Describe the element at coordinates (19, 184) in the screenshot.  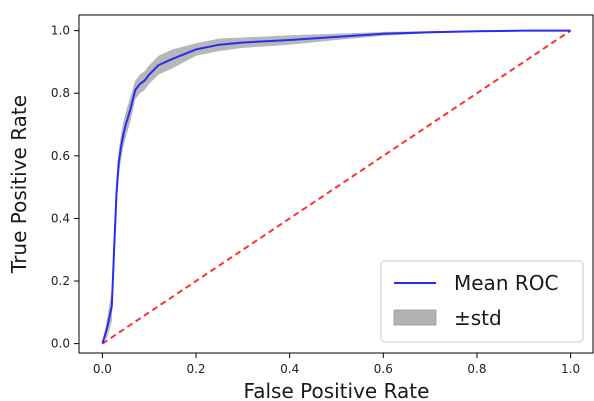
I see `y-axis-label: True Positive Rate` at that location.